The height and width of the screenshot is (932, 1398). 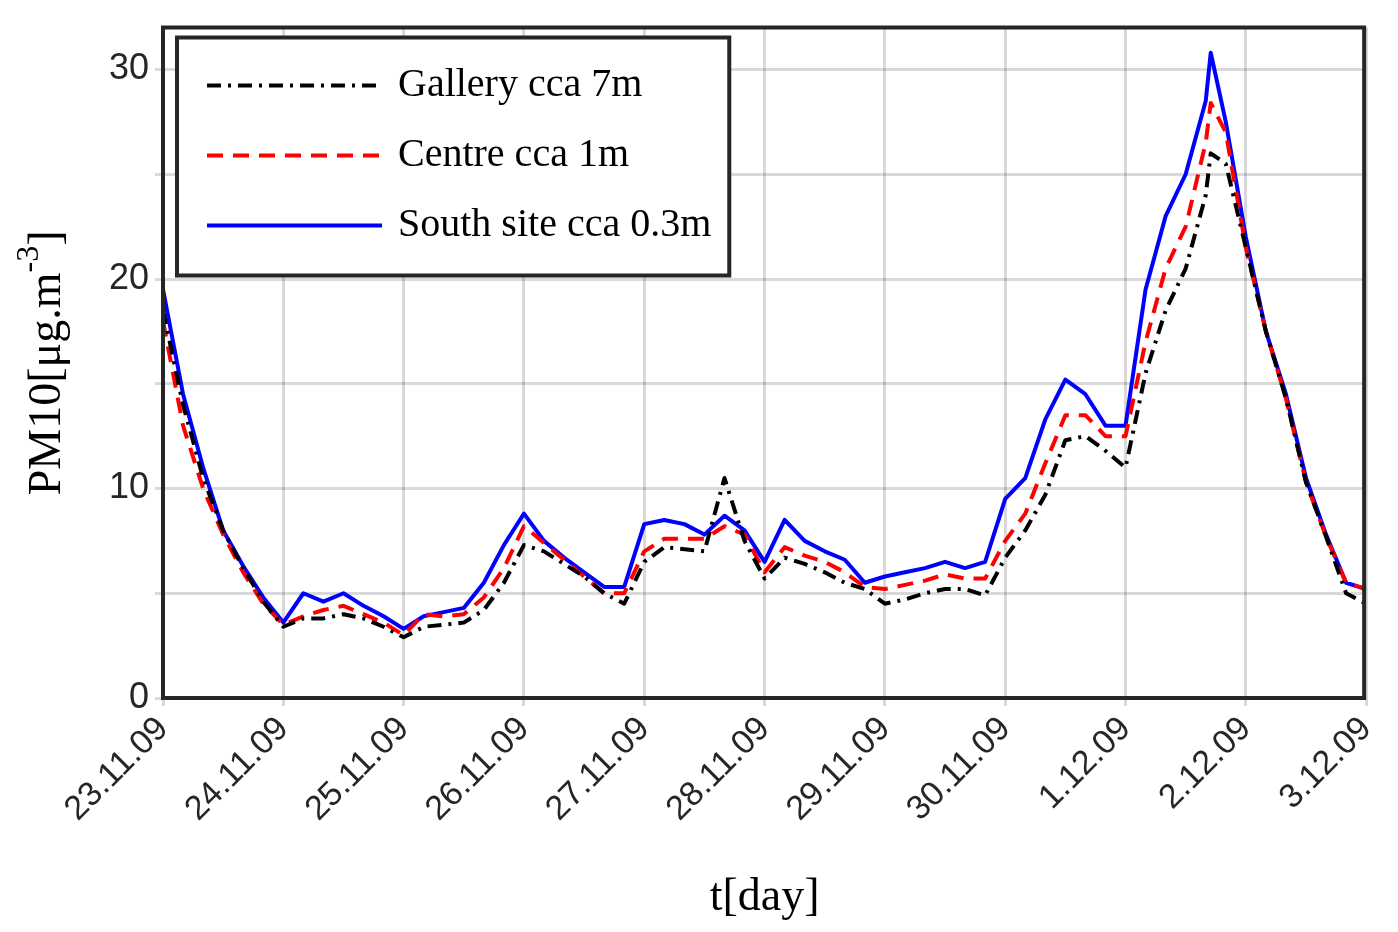 What do you see at coordinates (128, 486) in the screenshot?
I see `y-tick-label: 10` at bounding box center [128, 486].